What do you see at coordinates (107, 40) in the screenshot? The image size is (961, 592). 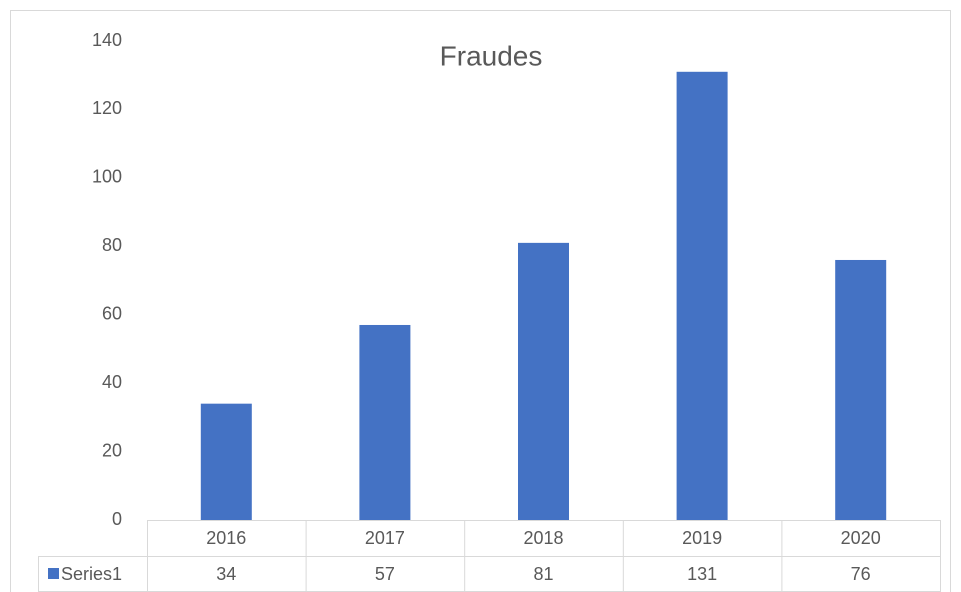 I see `y-tick-label: 140` at bounding box center [107, 40].